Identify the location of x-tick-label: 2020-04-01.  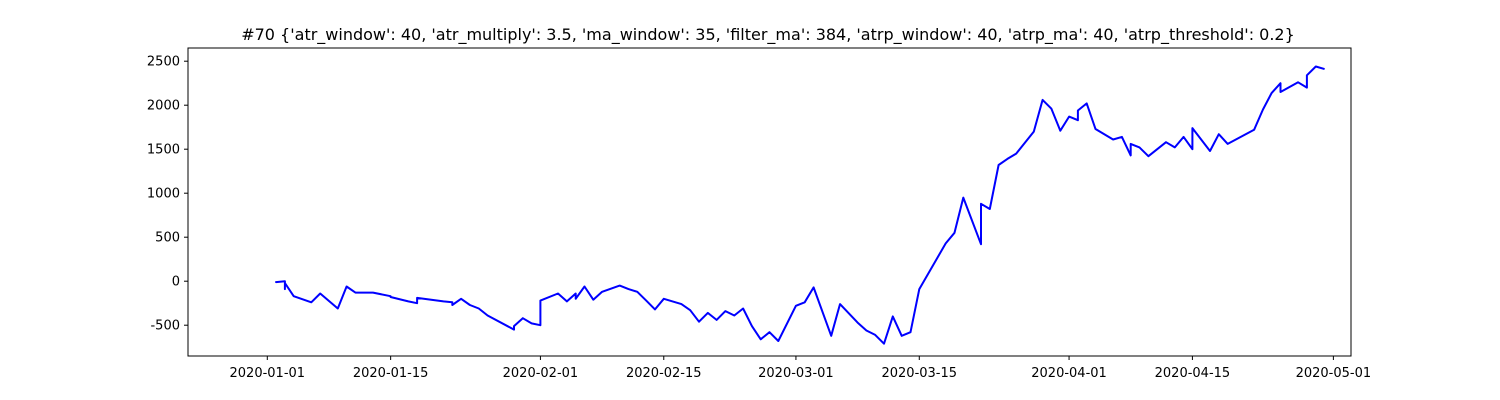
(1069, 373).